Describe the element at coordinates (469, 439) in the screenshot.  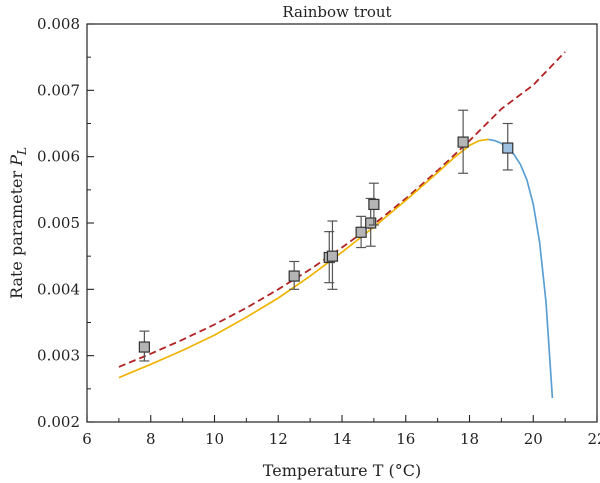
I see `x-tick-label-18: 18` at that location.